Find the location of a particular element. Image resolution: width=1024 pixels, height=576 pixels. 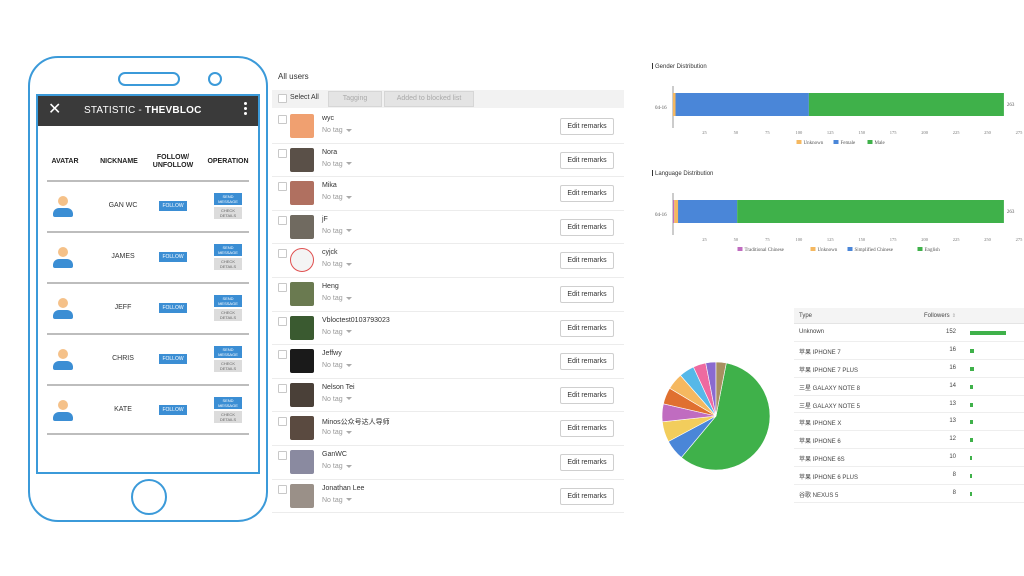

device-type: Unknown is located at coordinates (812, 332).